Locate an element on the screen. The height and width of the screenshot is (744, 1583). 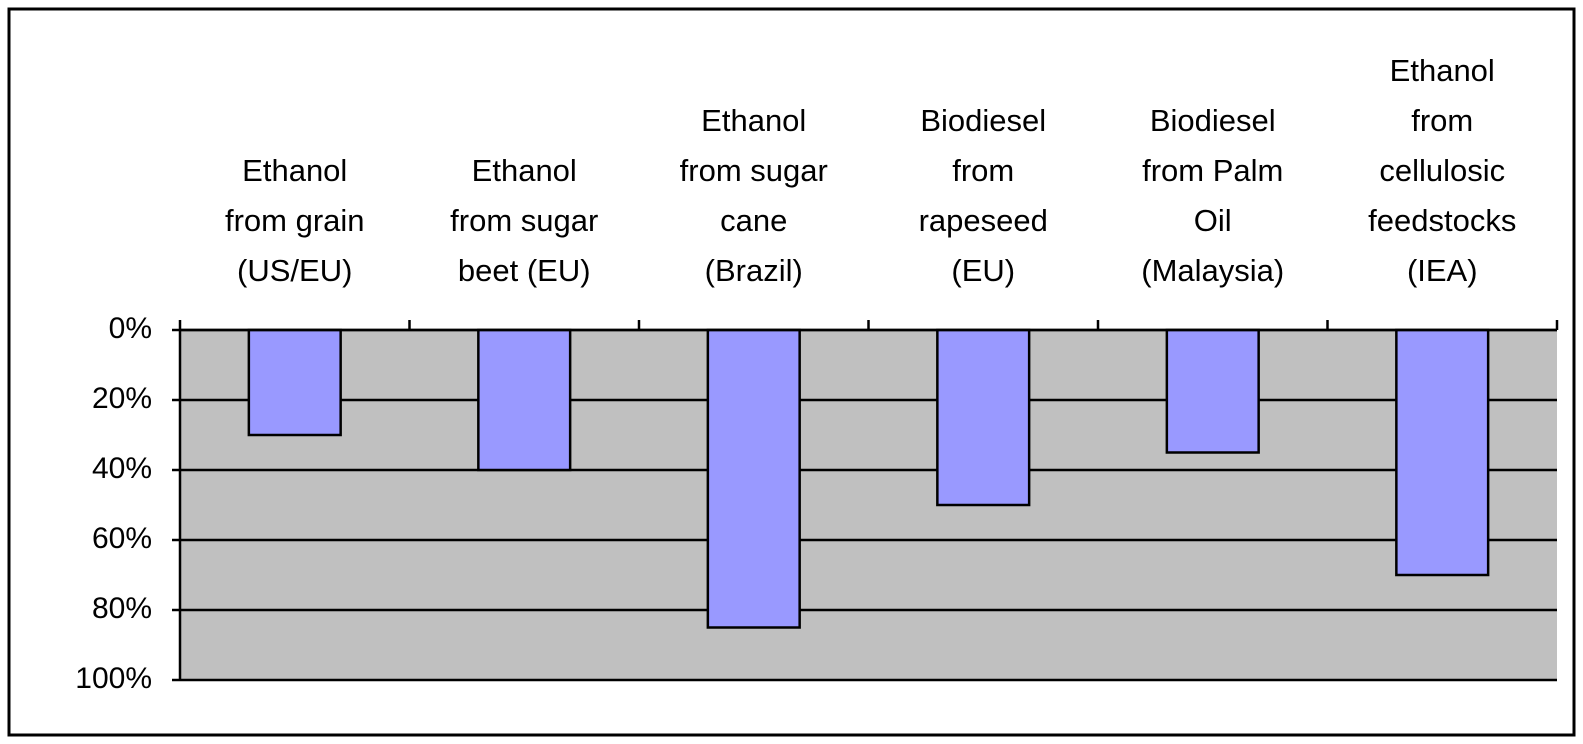
x-tick-label: Biodiesel from rapeseed (EU) is located at coordinates (983, 195).